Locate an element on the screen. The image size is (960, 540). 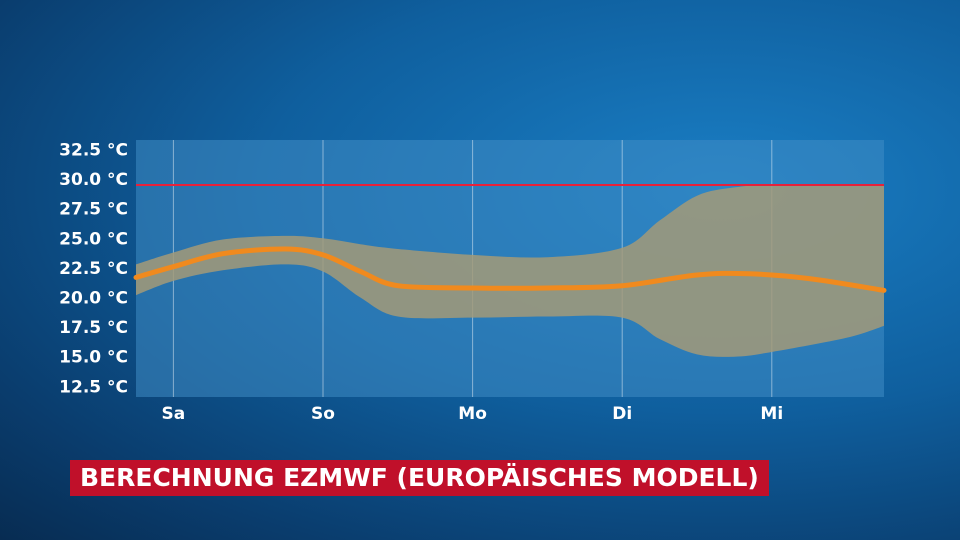
median-temperature-line is located at coordinates (510, 269).